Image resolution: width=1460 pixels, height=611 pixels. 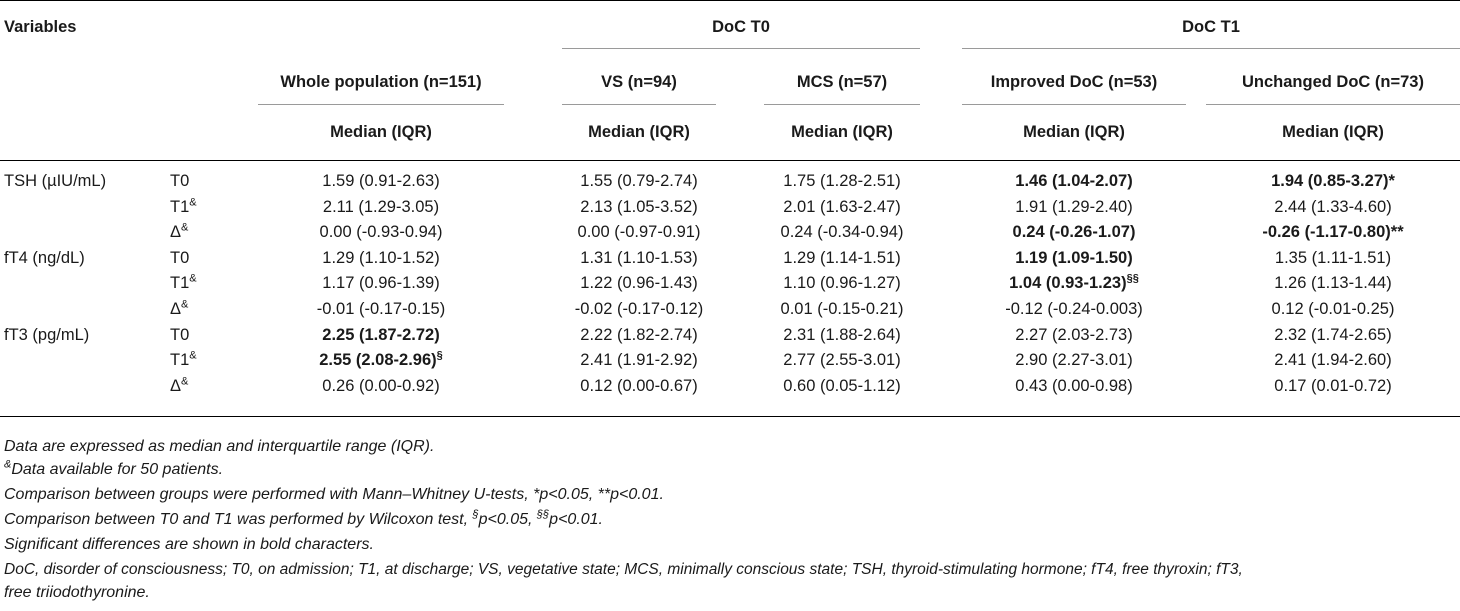 I want to click on cell-improved: 1.04 (0.93-1.23)§§, so click(x=1074, y=283).